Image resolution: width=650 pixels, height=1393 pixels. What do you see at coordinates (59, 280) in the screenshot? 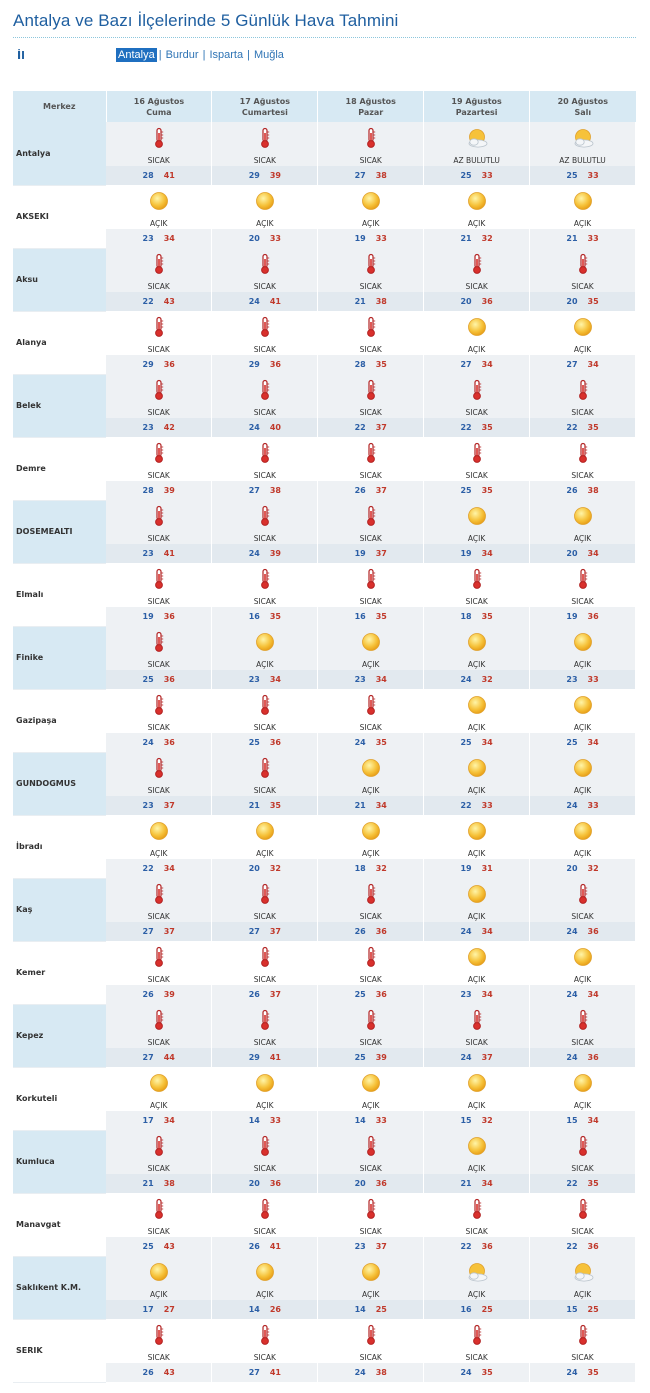
I see `city-name: Aksu` at bounding box center [59, 280].